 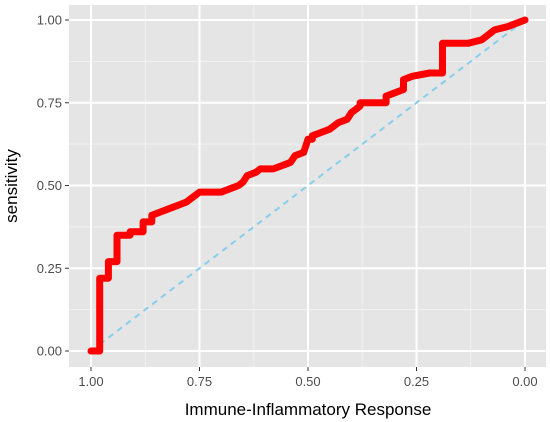 What do you see at coordinates (49, 268) in the screenshot?
I see `y-tick-label: 0.25` at bounding box center [49, 268].